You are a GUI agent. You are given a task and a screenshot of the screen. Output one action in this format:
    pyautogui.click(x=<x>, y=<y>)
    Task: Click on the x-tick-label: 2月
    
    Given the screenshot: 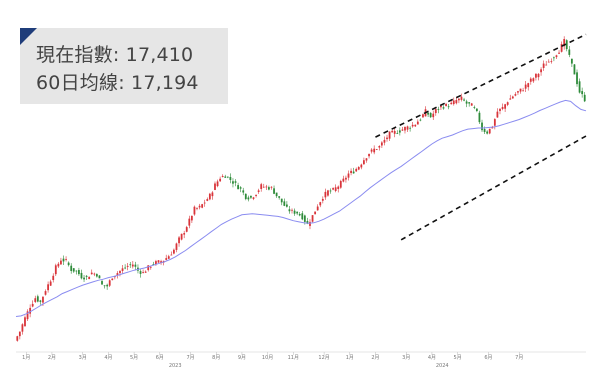 What is the action you would take?
    pyautogui.click(x=52, y=358)
    